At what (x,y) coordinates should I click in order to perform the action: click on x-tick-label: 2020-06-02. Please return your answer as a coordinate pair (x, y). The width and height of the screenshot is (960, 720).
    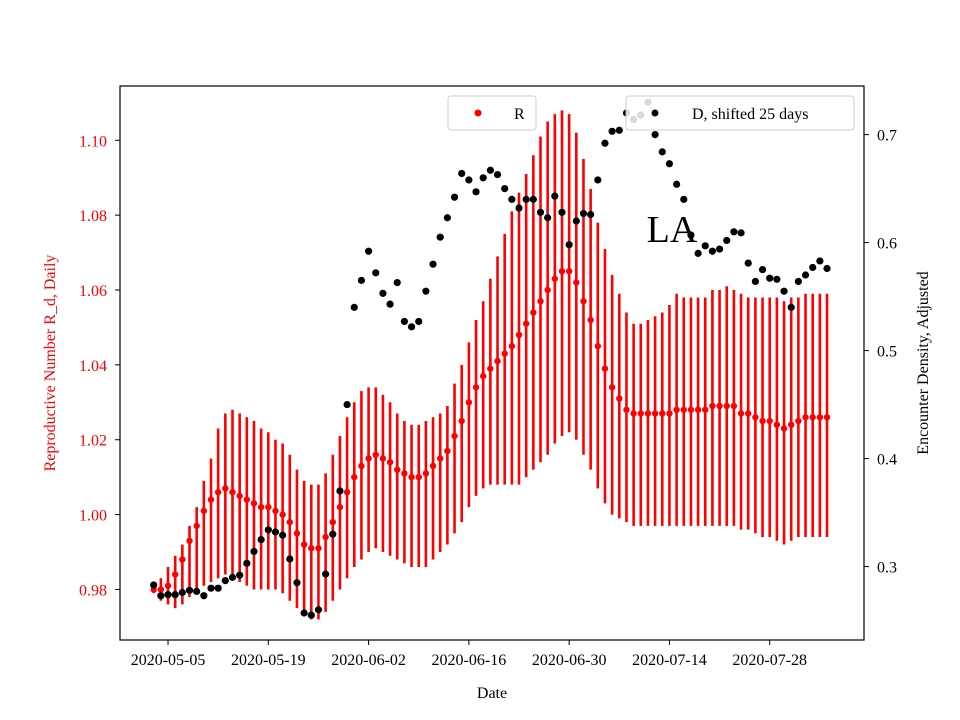
    Looking at the image, I should click on (368, 660).